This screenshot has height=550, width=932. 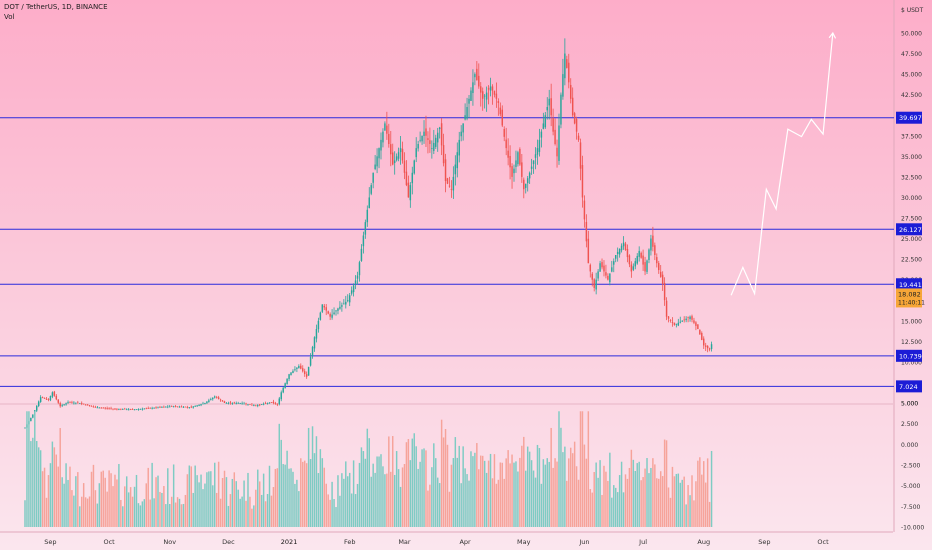 I want to click on level-label-bg, so click(x=909, y=284).